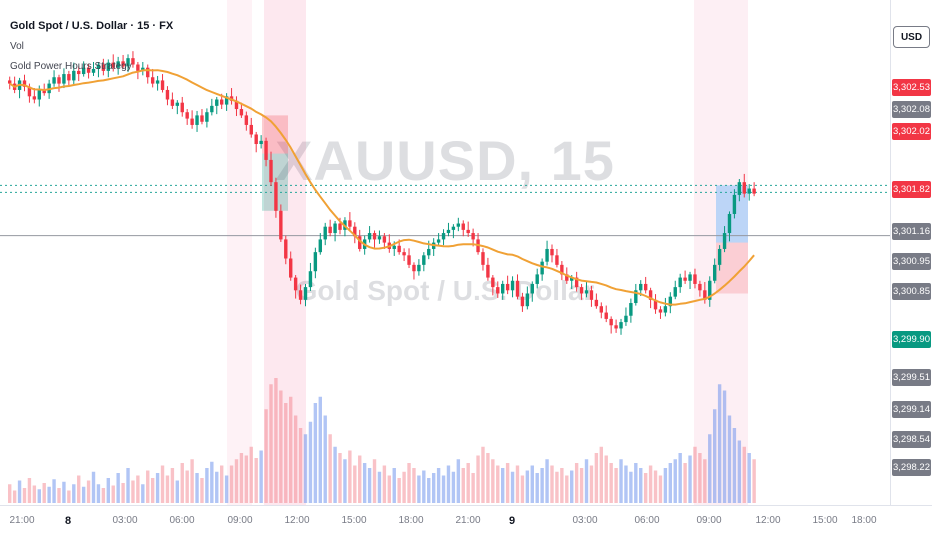 This screenshot has height=550, width=932. Describe the element at coordinates (911, 439) in the screenshot. I see `price-axis-label: 3,298.54` at that location.